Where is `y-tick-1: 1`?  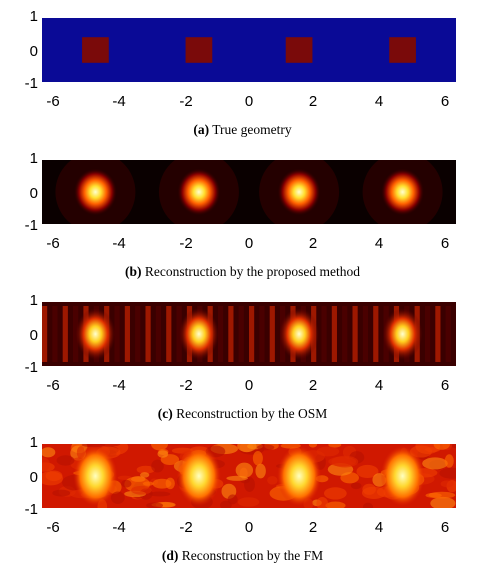
y-tick-1: 1 is located at coordinates (33, 158).